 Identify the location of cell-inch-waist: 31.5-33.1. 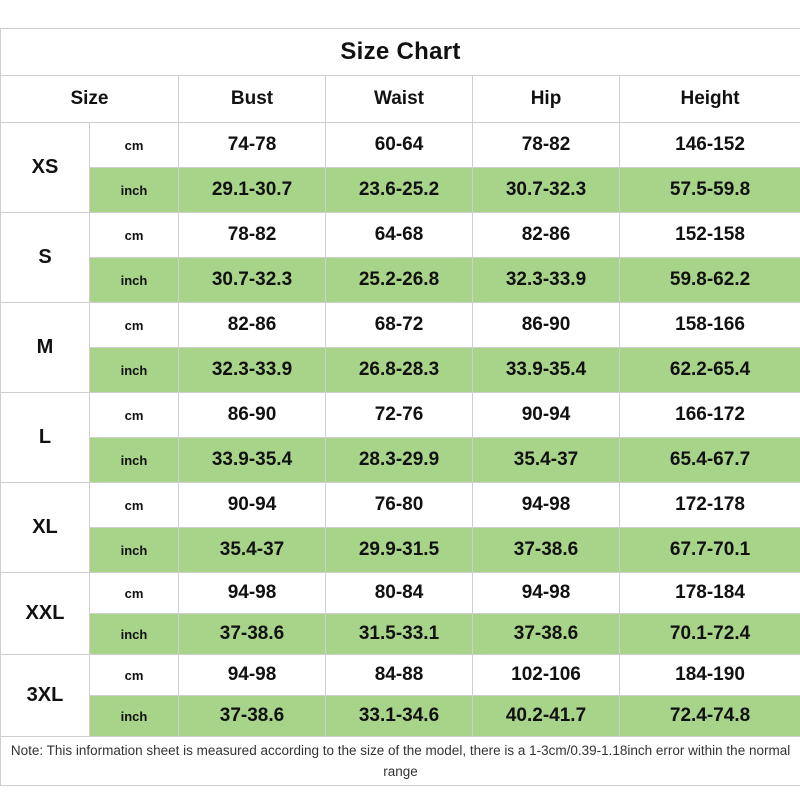
(399, 634).